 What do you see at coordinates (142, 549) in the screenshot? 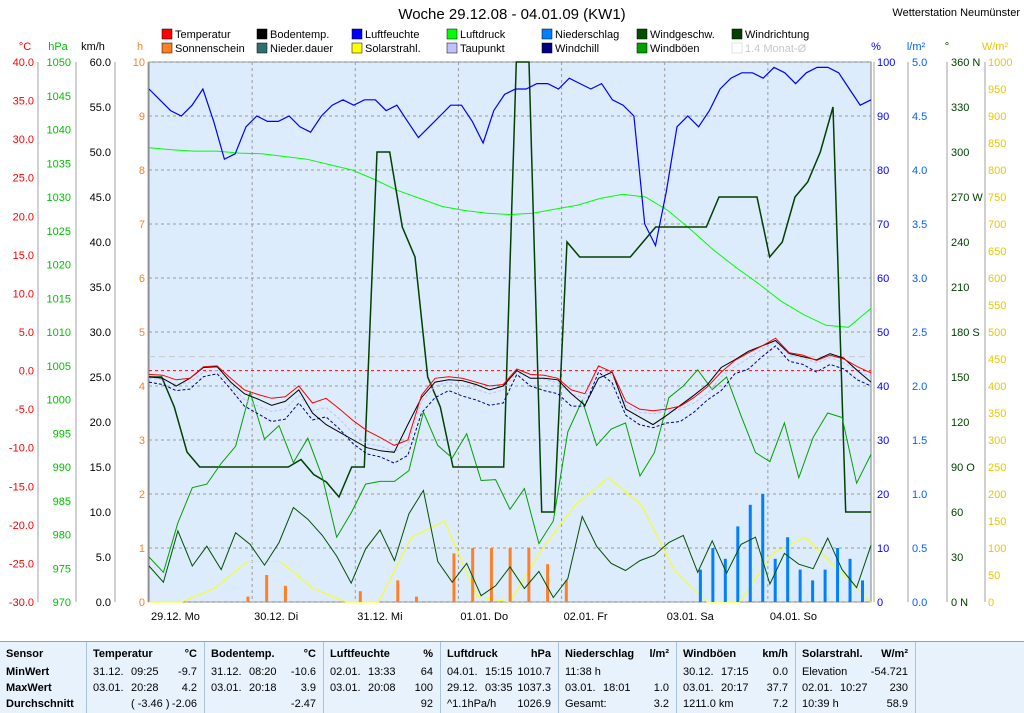
I see `sun-axis-tick: 1` at bounding box center [142, 549].